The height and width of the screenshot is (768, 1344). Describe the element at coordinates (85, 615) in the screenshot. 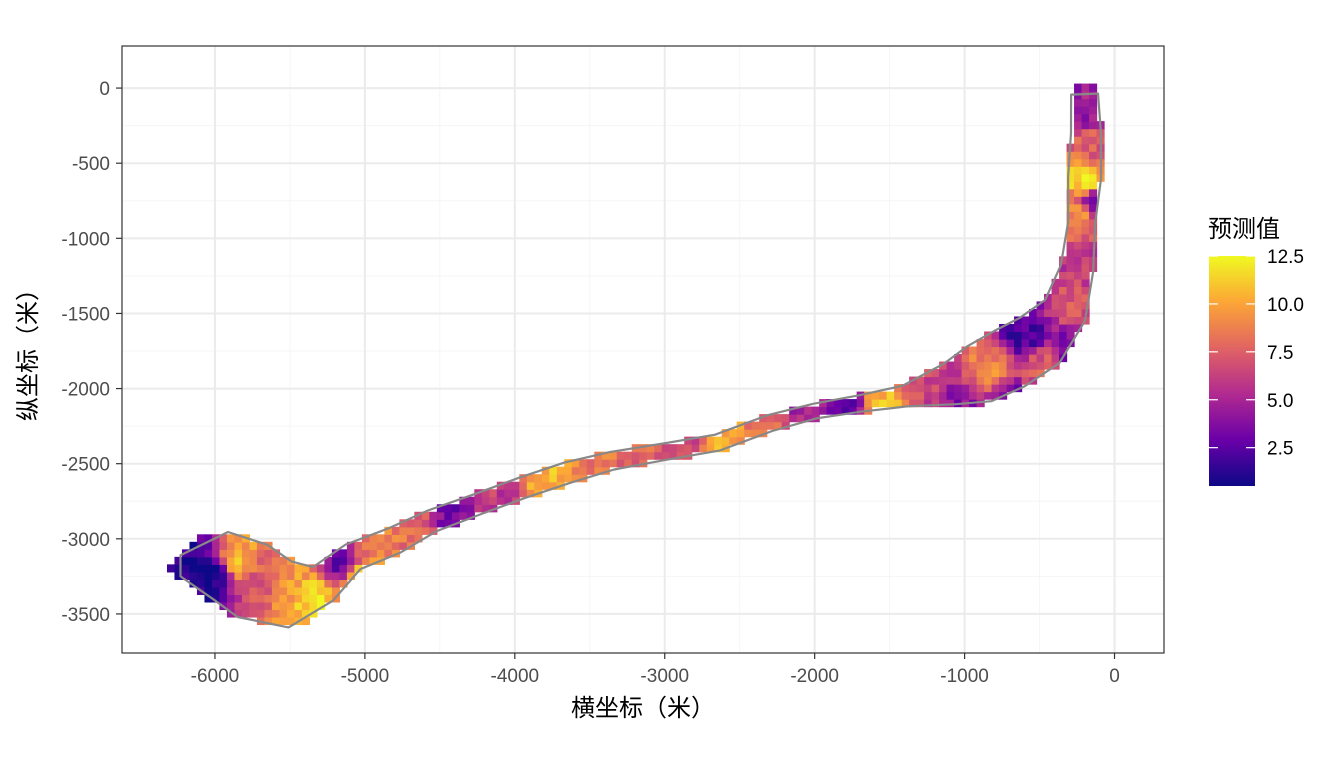

I see `y-tick-label: -3500` at that location.